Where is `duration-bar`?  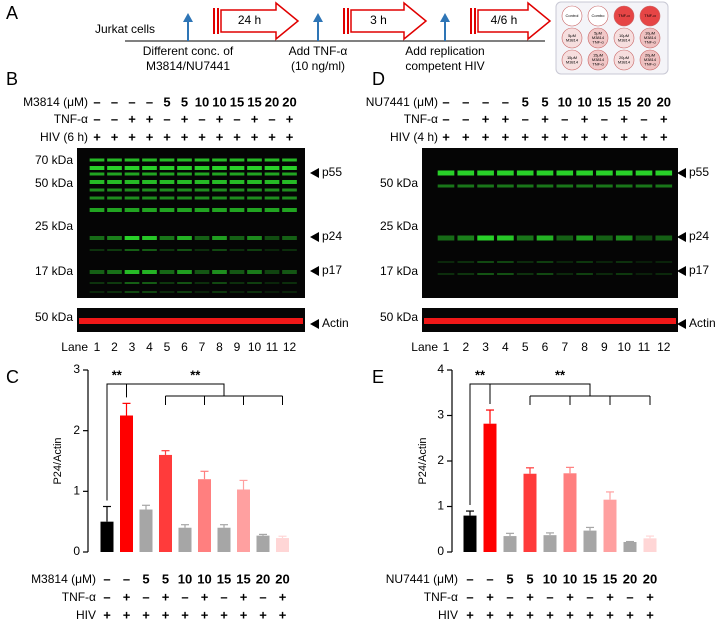
duration-bar is located at coordinates (348, 21).